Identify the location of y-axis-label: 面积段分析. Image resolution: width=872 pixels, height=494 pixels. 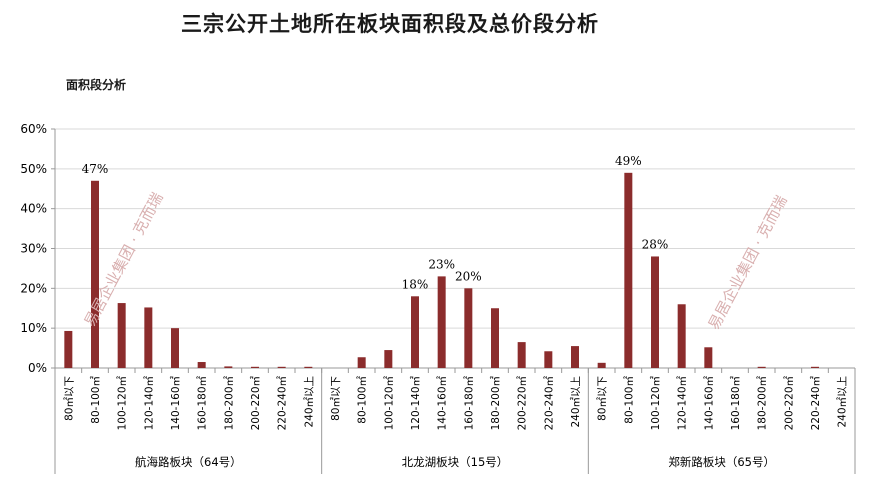
(96, 85).